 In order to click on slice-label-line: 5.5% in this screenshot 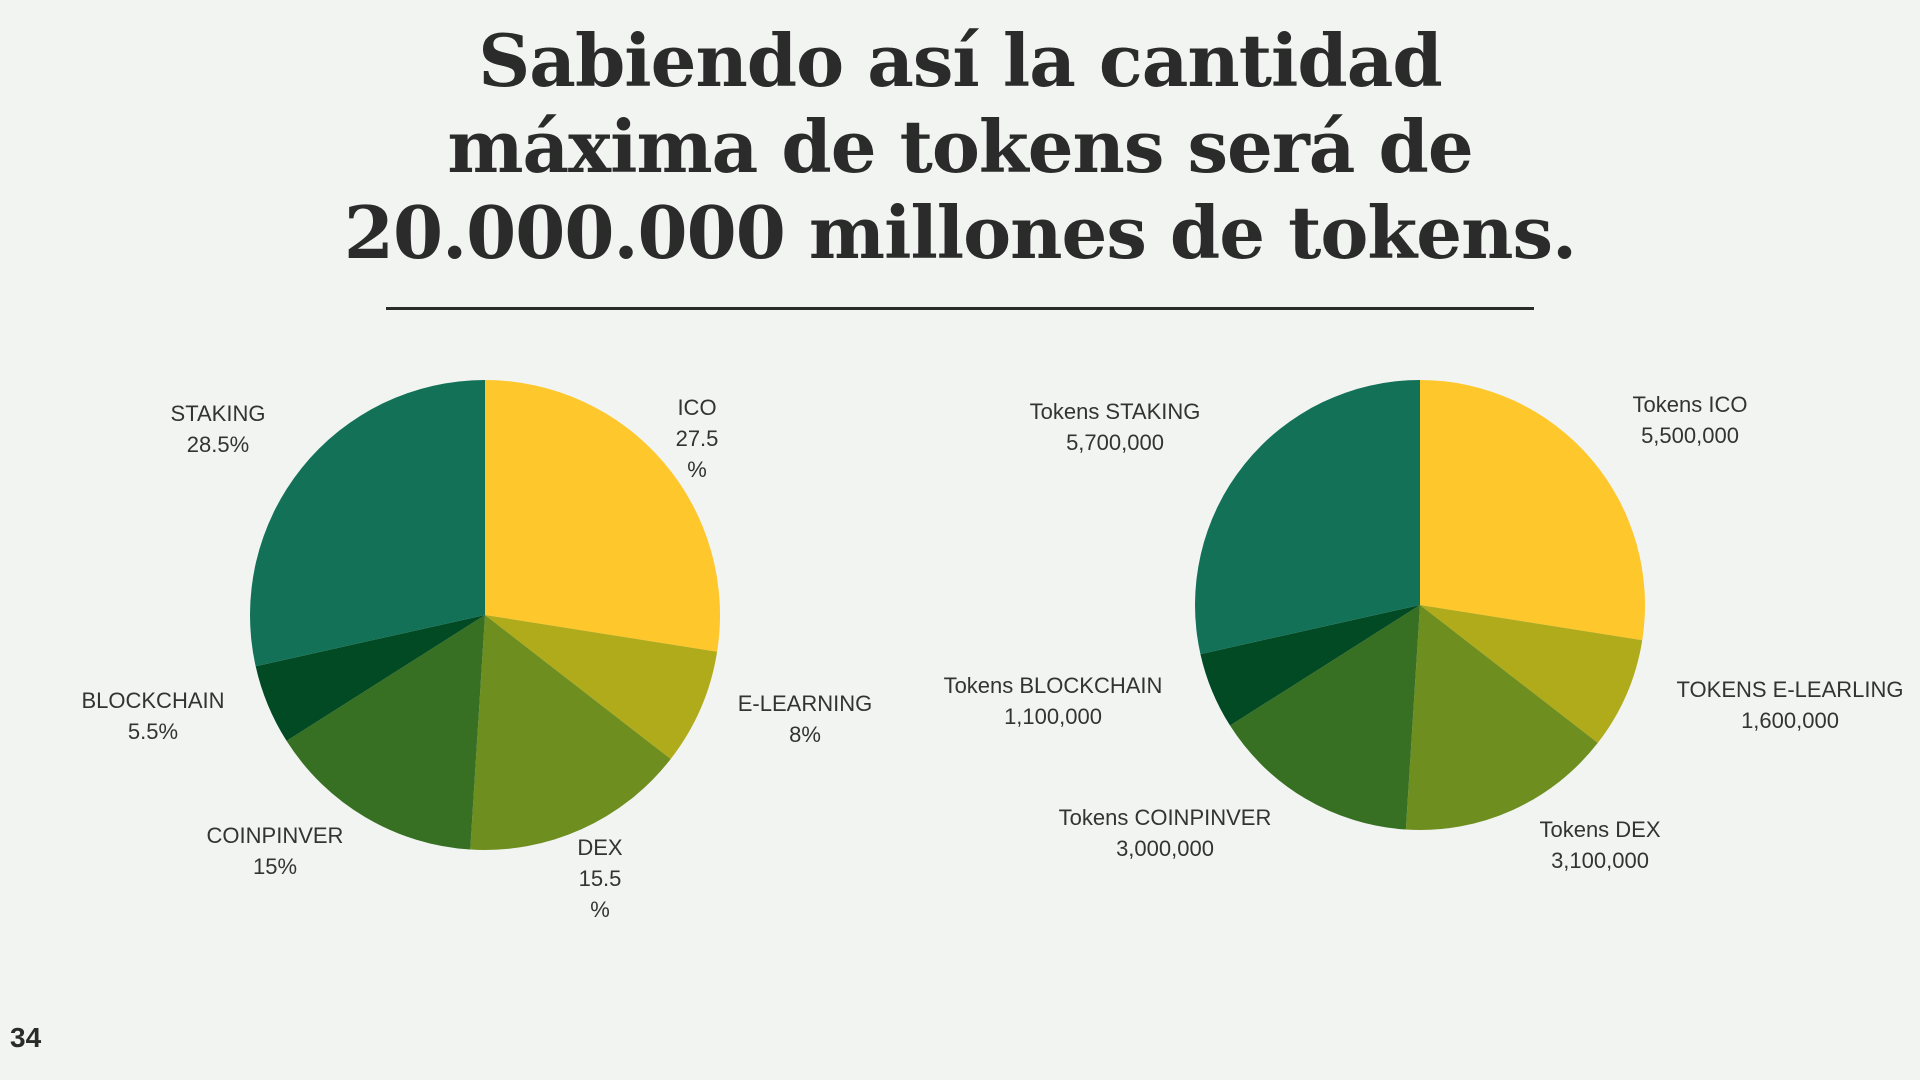, I will do `click(153, 731)`.